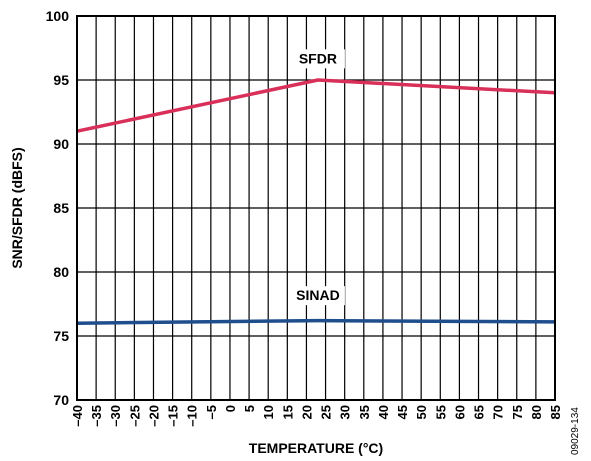 The image size is (591, 461). Describe the element at coordinates (134, 416) in the screenshot. I see `x-tick-label: –25` at that location.